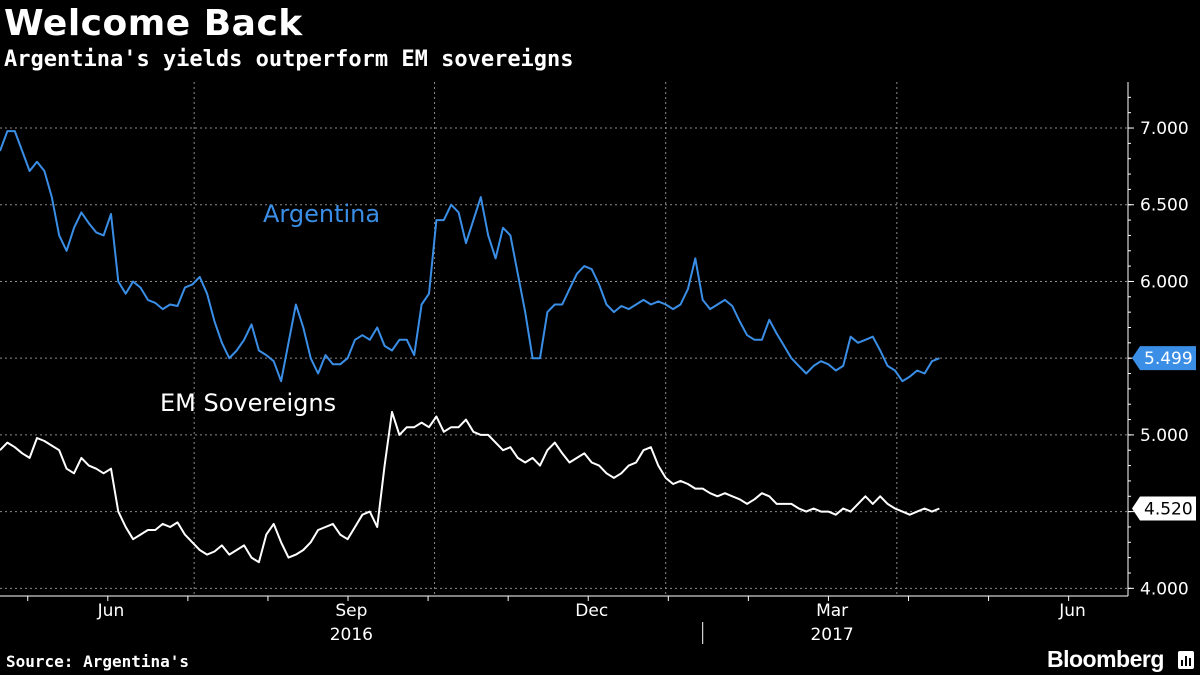 The height and width of the screenshot is (675, 1200). What do you see at coordinates (1168, 510) in the screenshot?
I see `last-value-label: 4.520` at bounding box center [1168, 510].